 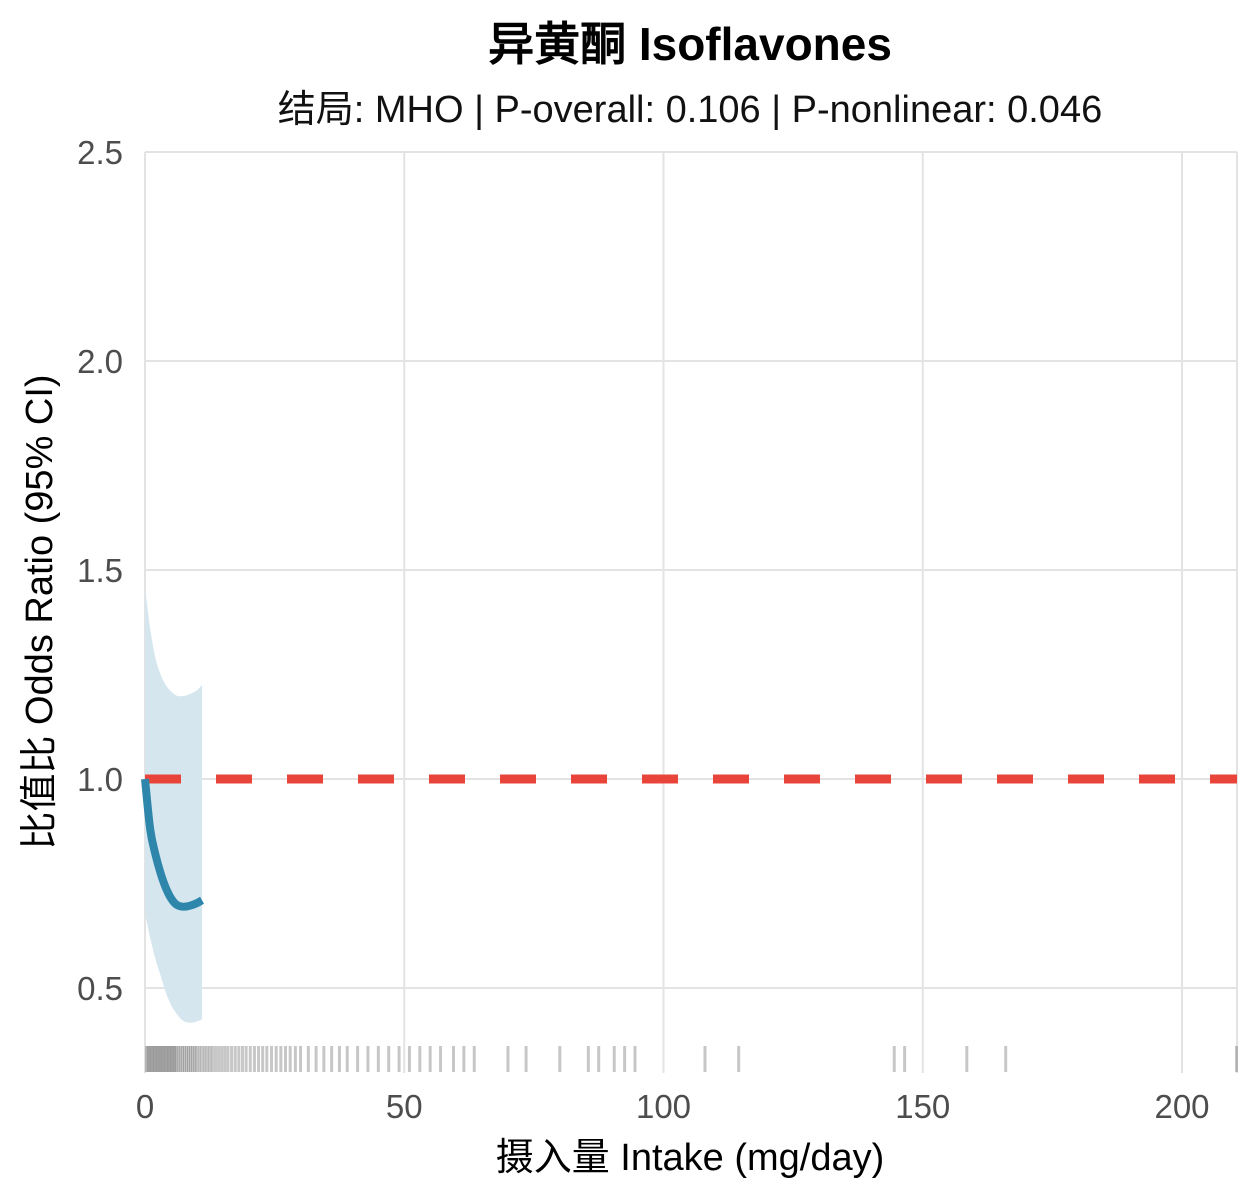 I want to click on y-axis-title: 比值比 Odds Ratio (95% CI), so click(x=40, y=611).